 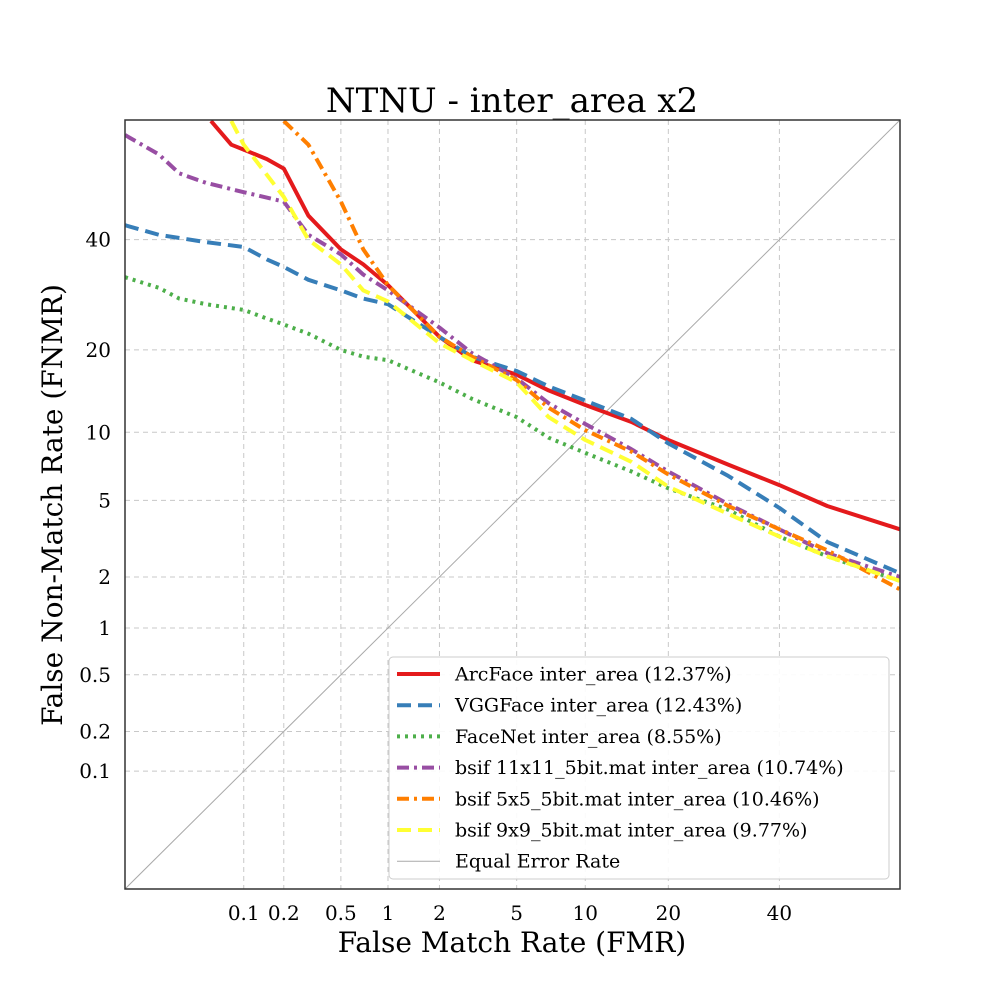 I want to click on x-tick-label: 0.5, so click(x=341, y=913).